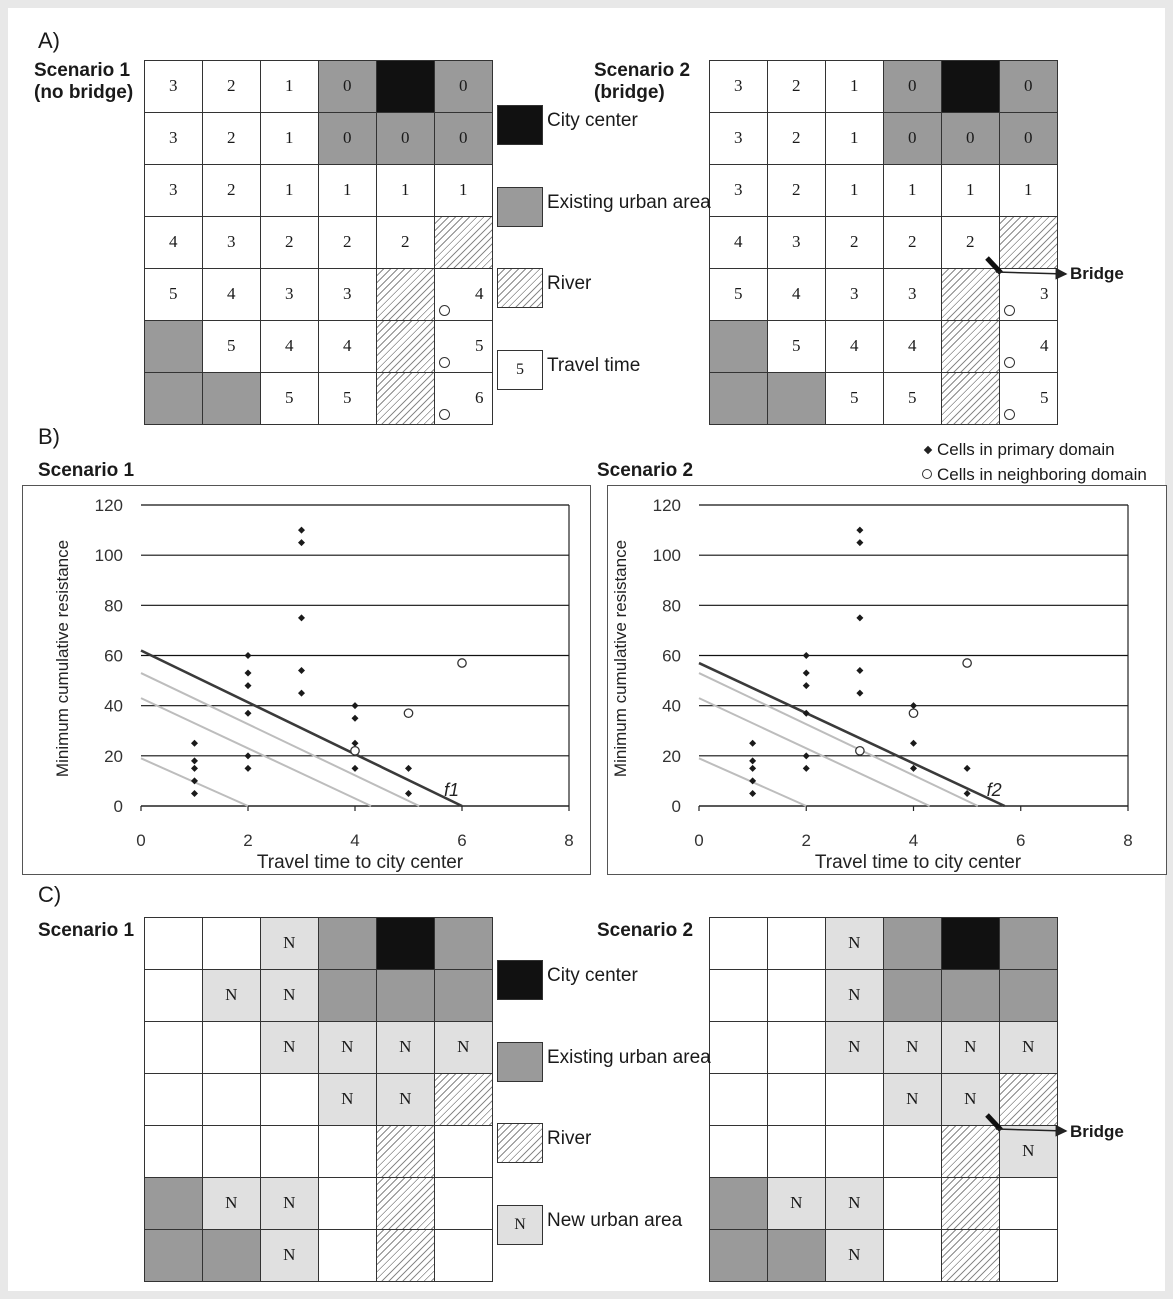  I want to click on c1-cell-r1-c0, so click(173, 995).